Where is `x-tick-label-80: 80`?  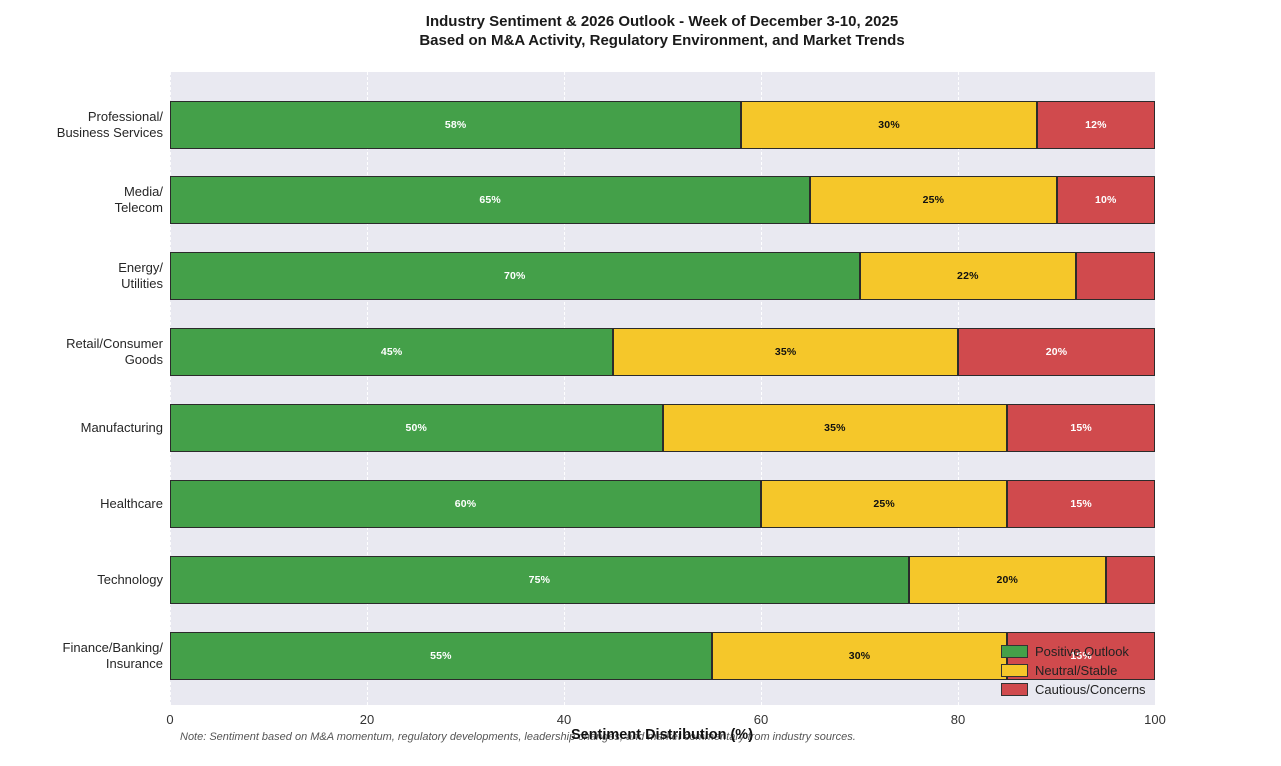
x-tick-label-80: 80 is located at coordinates (958, 719).